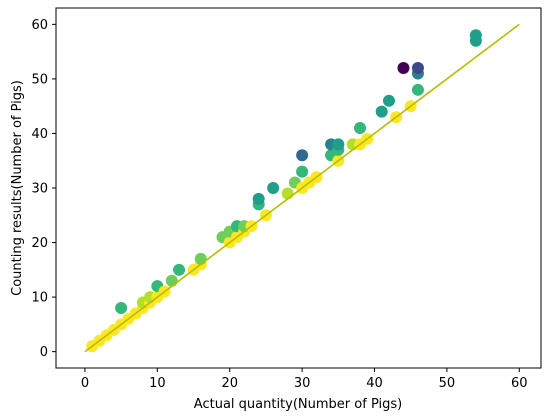 The height and width of the screenshot is (420, 550). I want to click on y-tick-label-0: 0, so click(44, 352).